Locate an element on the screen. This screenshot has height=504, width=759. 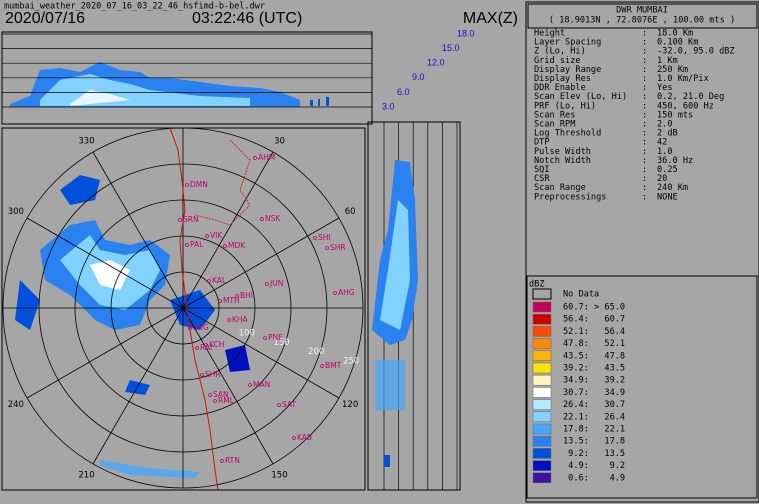
state-border is located at coordinates (222, 182).